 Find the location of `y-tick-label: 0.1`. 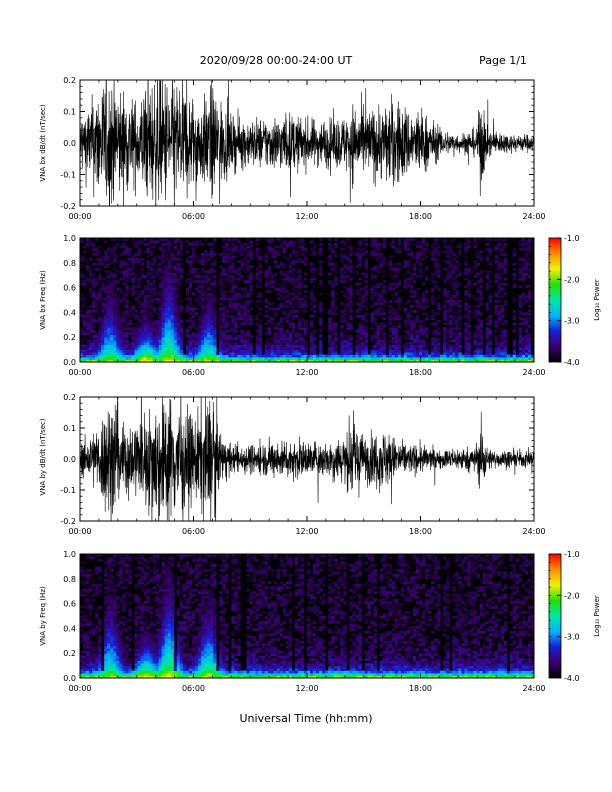

y-tick-label: 0.1 is located at coordinates (69, 112).